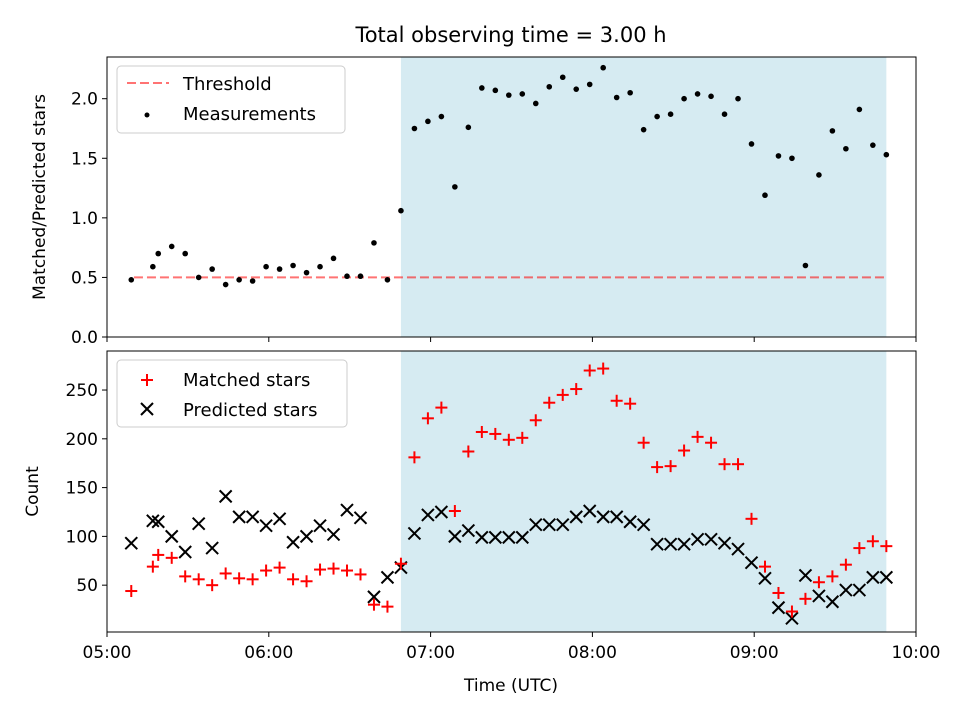 The image size is (960, 720). Describe the element at coordinates (231, 99) in the screenshot. I see `top-legend: Threshold Measurements` at that location.